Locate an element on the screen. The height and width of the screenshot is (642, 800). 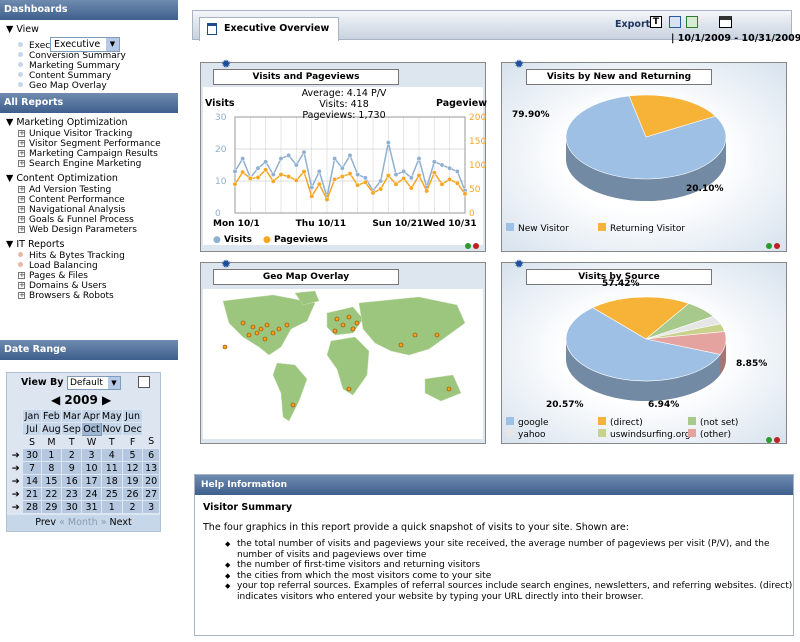
report-group: ▼ IT Reports is located at coordinates (89, 244).